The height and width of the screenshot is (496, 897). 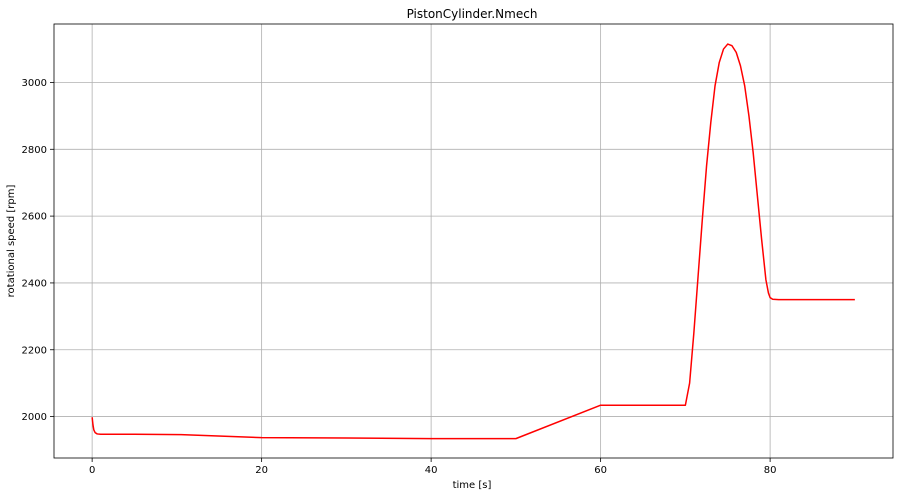 I want to click on x-tick-label: 80, so click(x=770, y=470).